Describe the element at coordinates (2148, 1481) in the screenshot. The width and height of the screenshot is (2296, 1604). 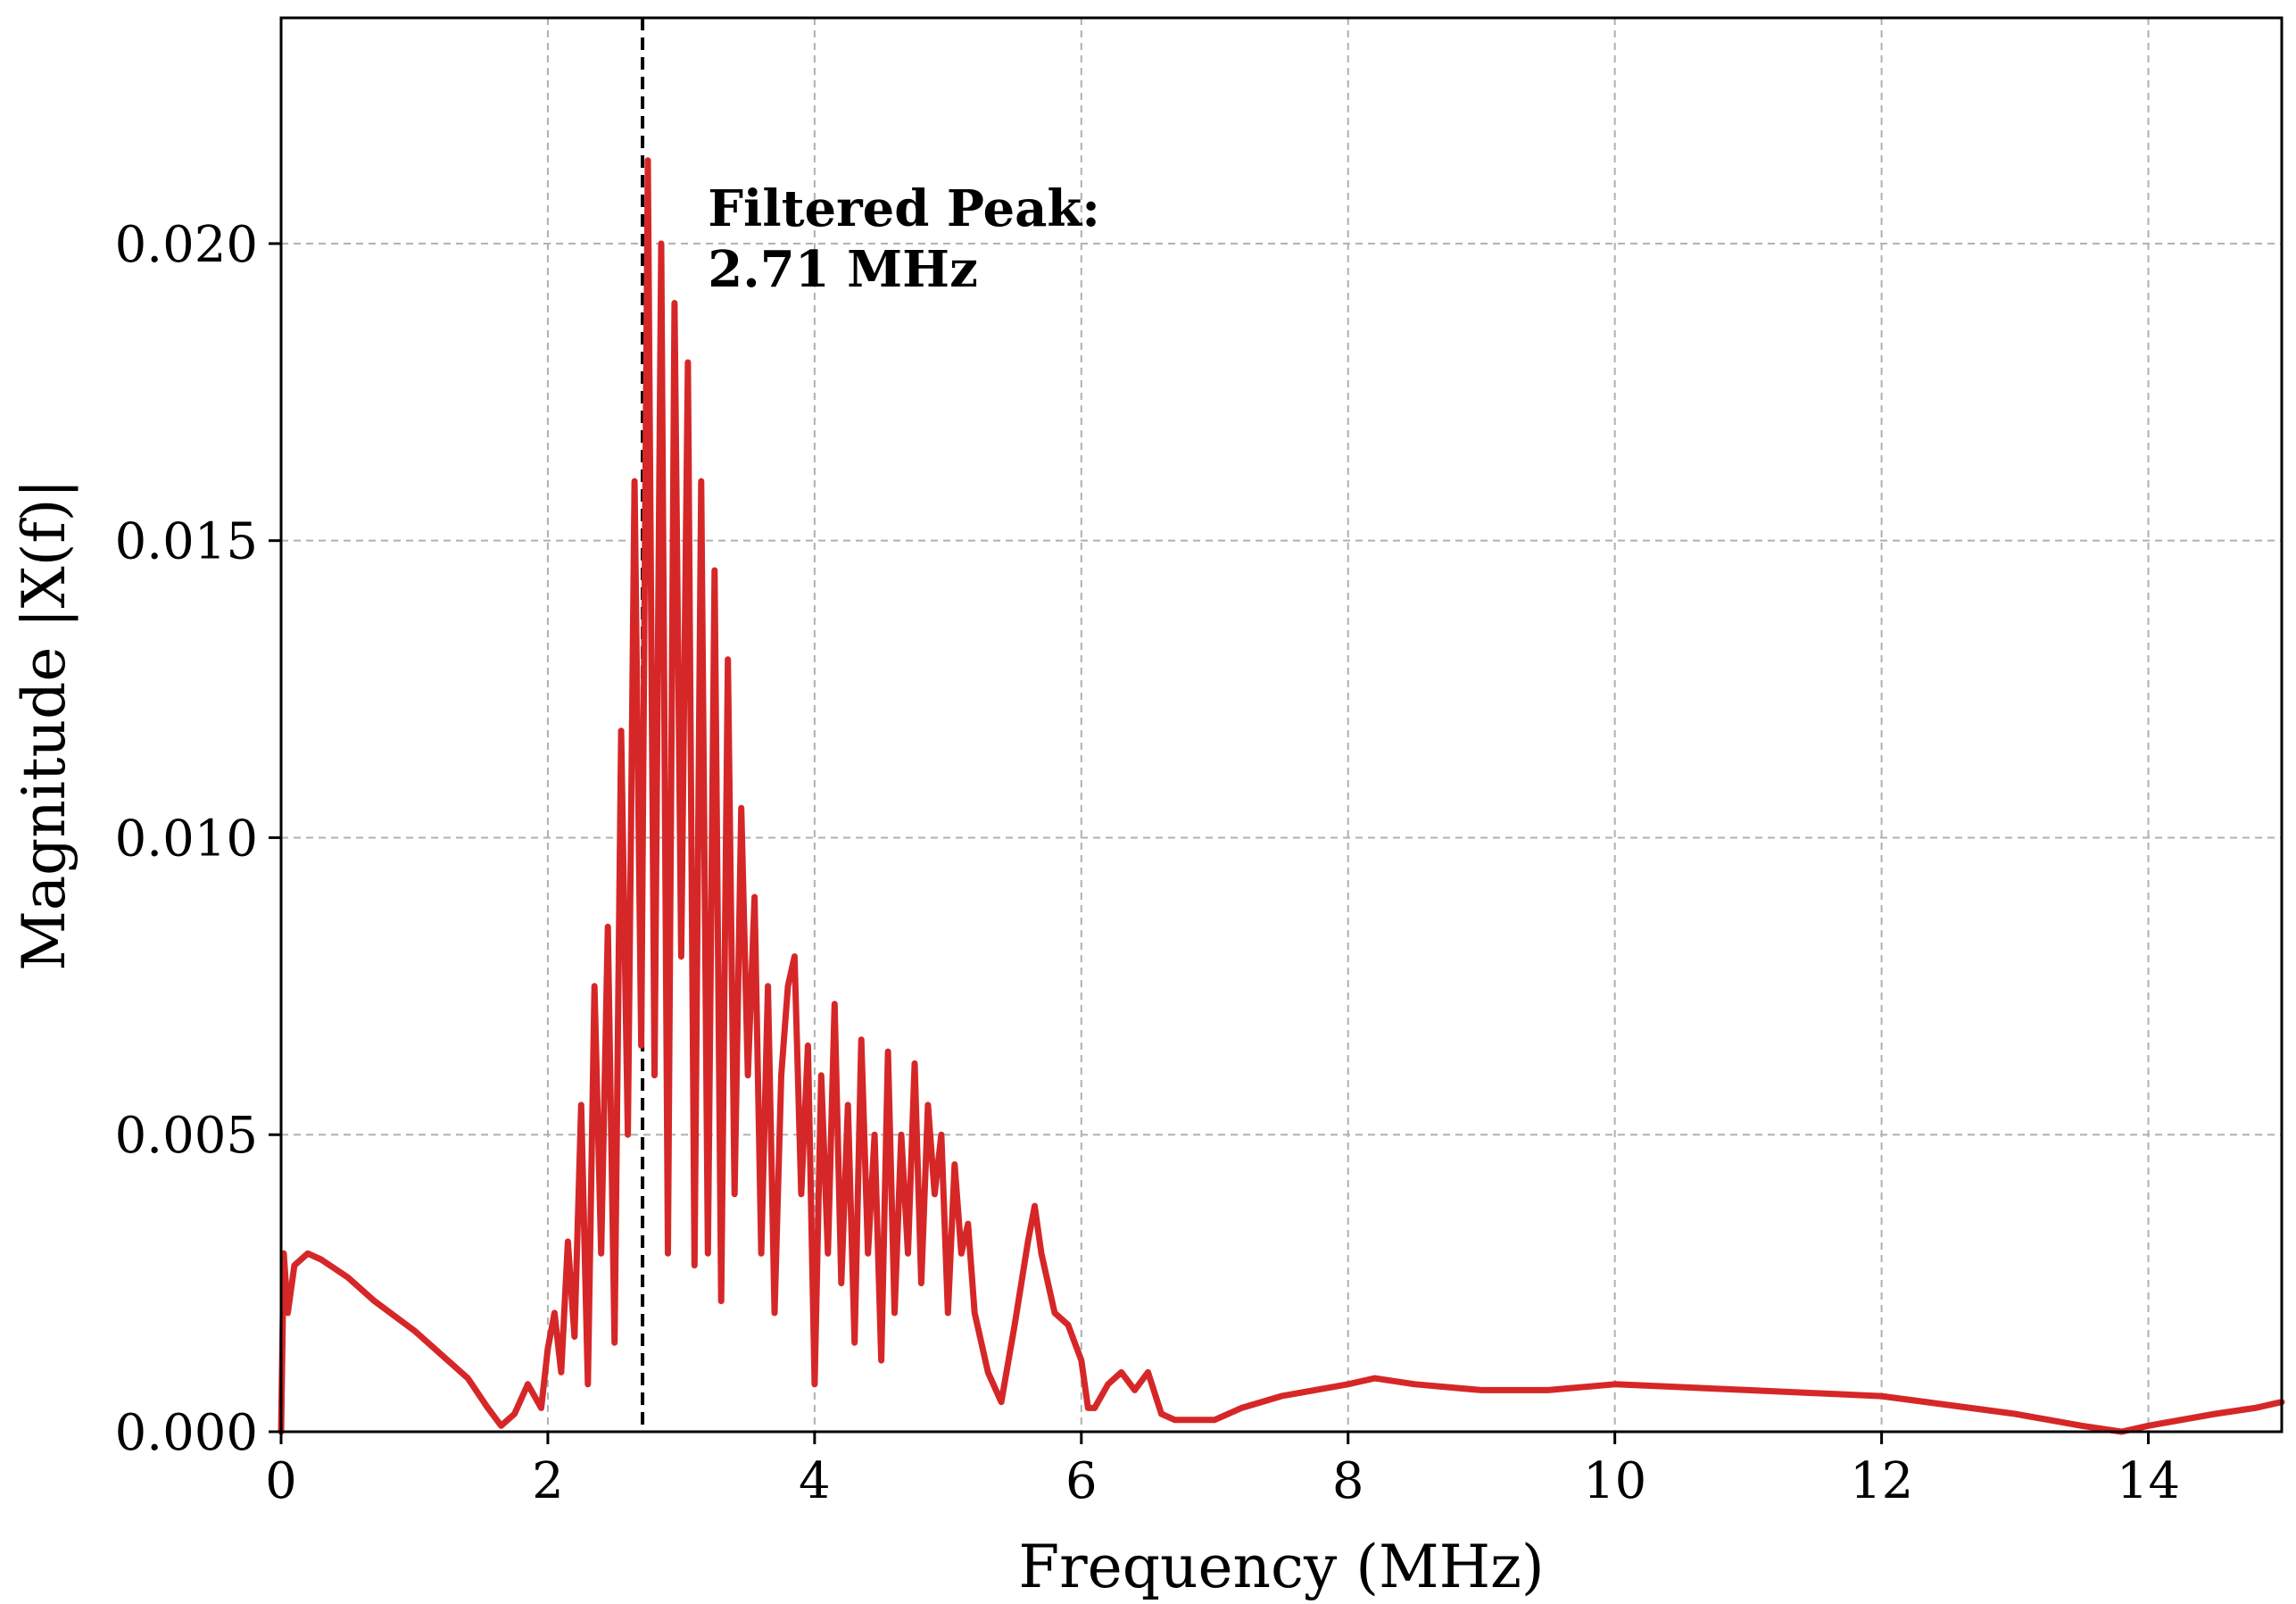
I see `x-tick-label: 14` at that location.